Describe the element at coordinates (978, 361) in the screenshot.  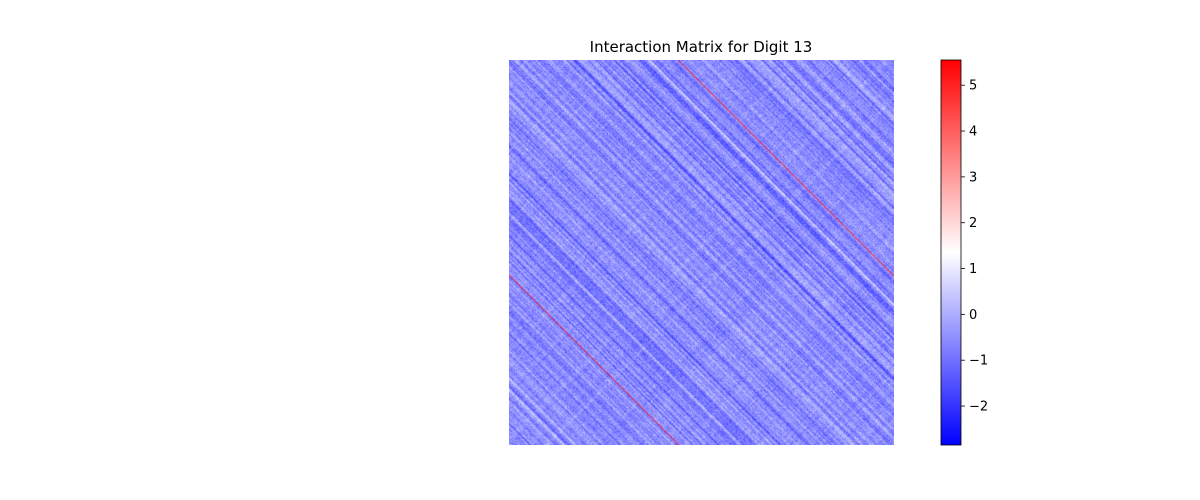
I see `colorbar-tick-label: −1` at that location.